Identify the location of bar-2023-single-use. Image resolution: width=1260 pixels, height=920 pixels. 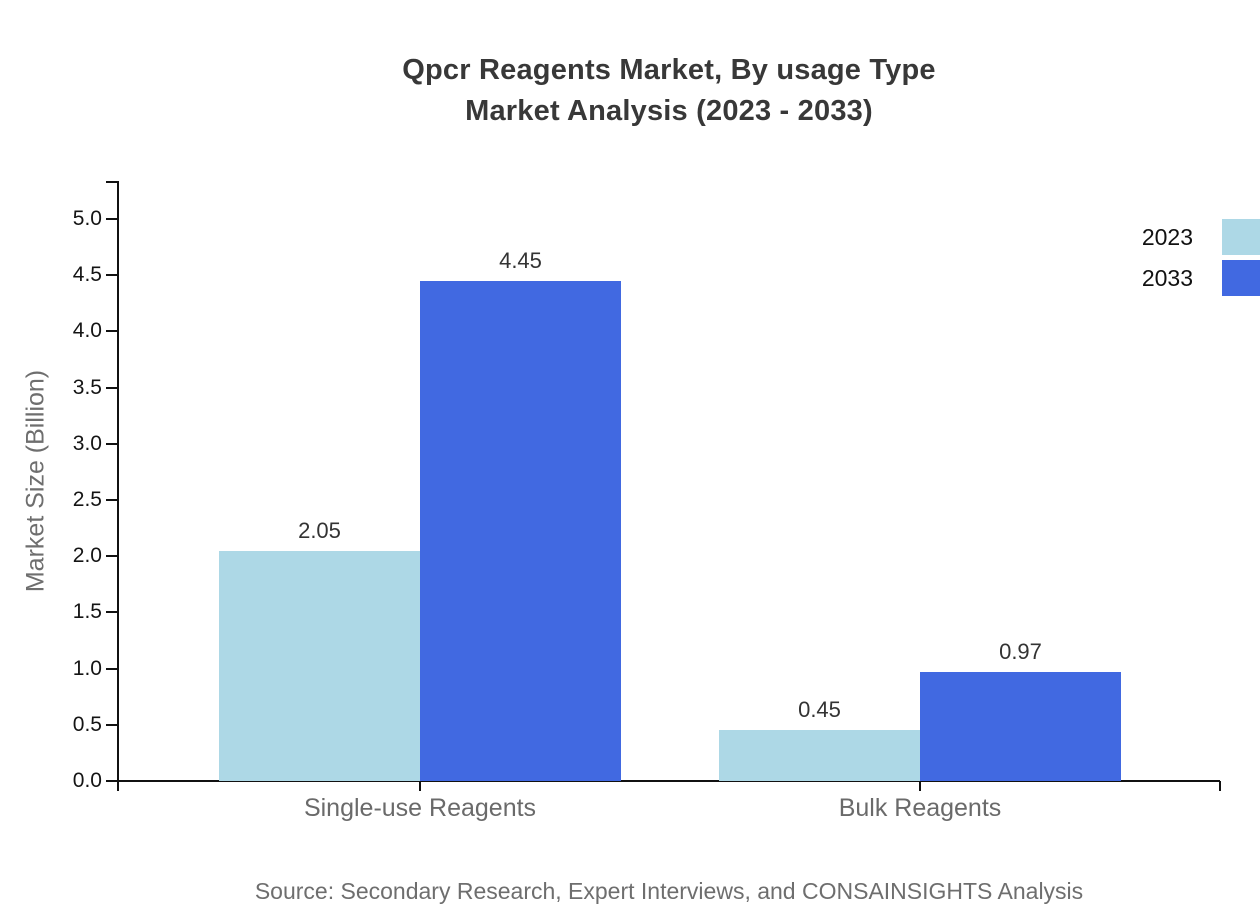
(319, 665).